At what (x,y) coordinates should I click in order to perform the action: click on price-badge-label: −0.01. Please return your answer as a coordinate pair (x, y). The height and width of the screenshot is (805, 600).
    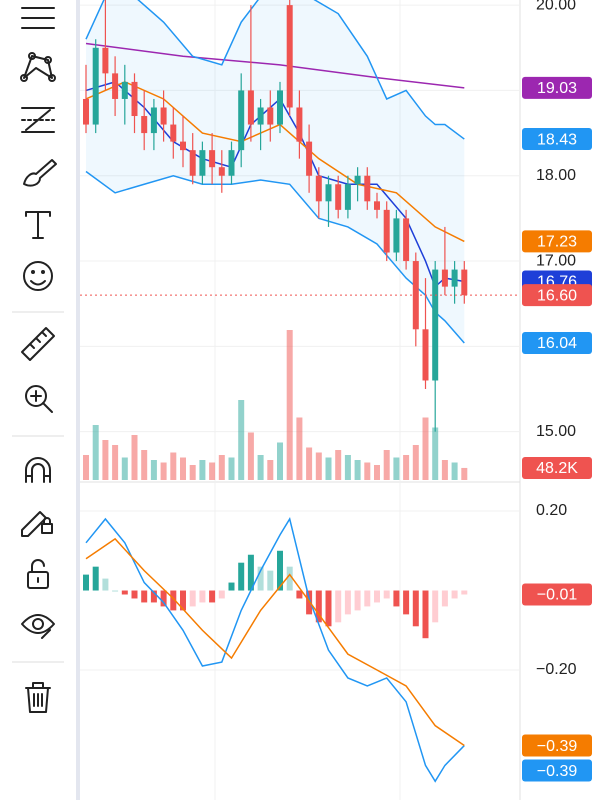
    Looking at the image, I should click on (557, 595).